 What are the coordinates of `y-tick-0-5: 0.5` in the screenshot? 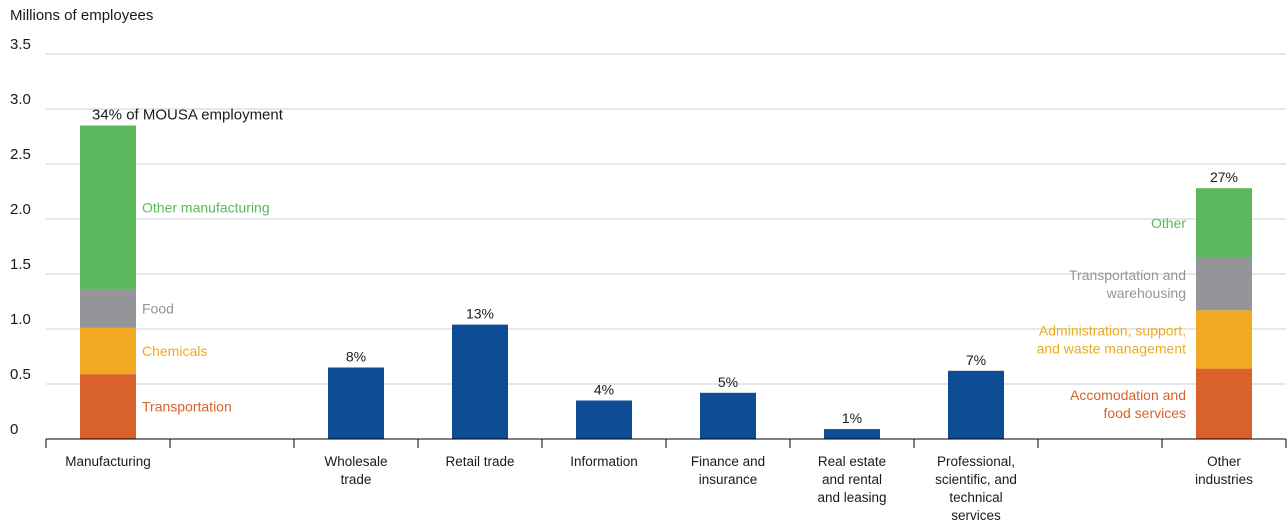 It's located at (20, 374).